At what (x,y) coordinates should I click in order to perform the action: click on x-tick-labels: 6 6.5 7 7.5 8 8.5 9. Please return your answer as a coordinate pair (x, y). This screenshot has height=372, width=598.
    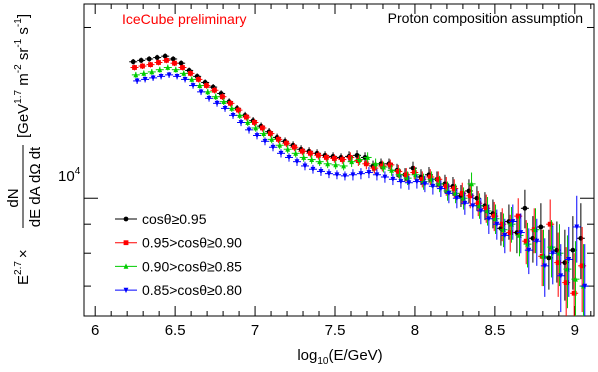
    Looking at the image, I should click on (335, 330).